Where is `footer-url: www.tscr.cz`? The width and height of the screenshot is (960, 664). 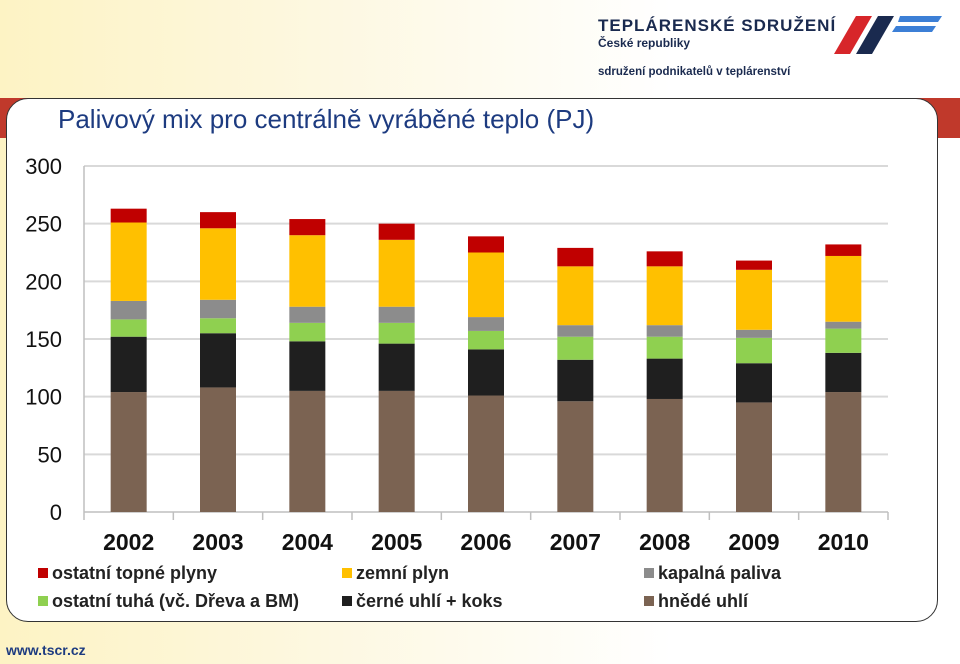 footer-url: www.tscr.cz is located at coordinates (46, 650).